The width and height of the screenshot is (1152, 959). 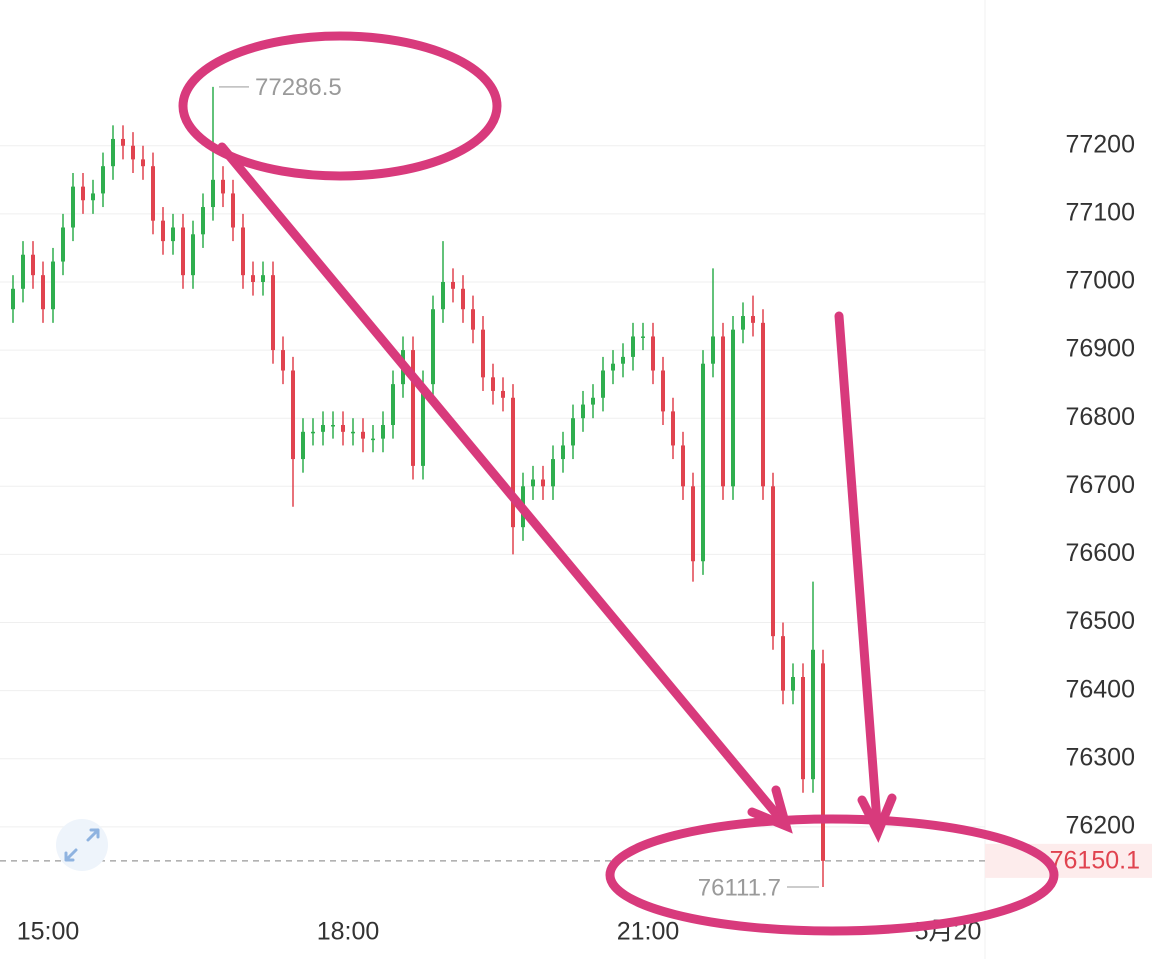 What do you see at coordinates (1100, 689) in the screenshot?
I see `y-tick-label: 76400` at bounding box center [1100, 689].